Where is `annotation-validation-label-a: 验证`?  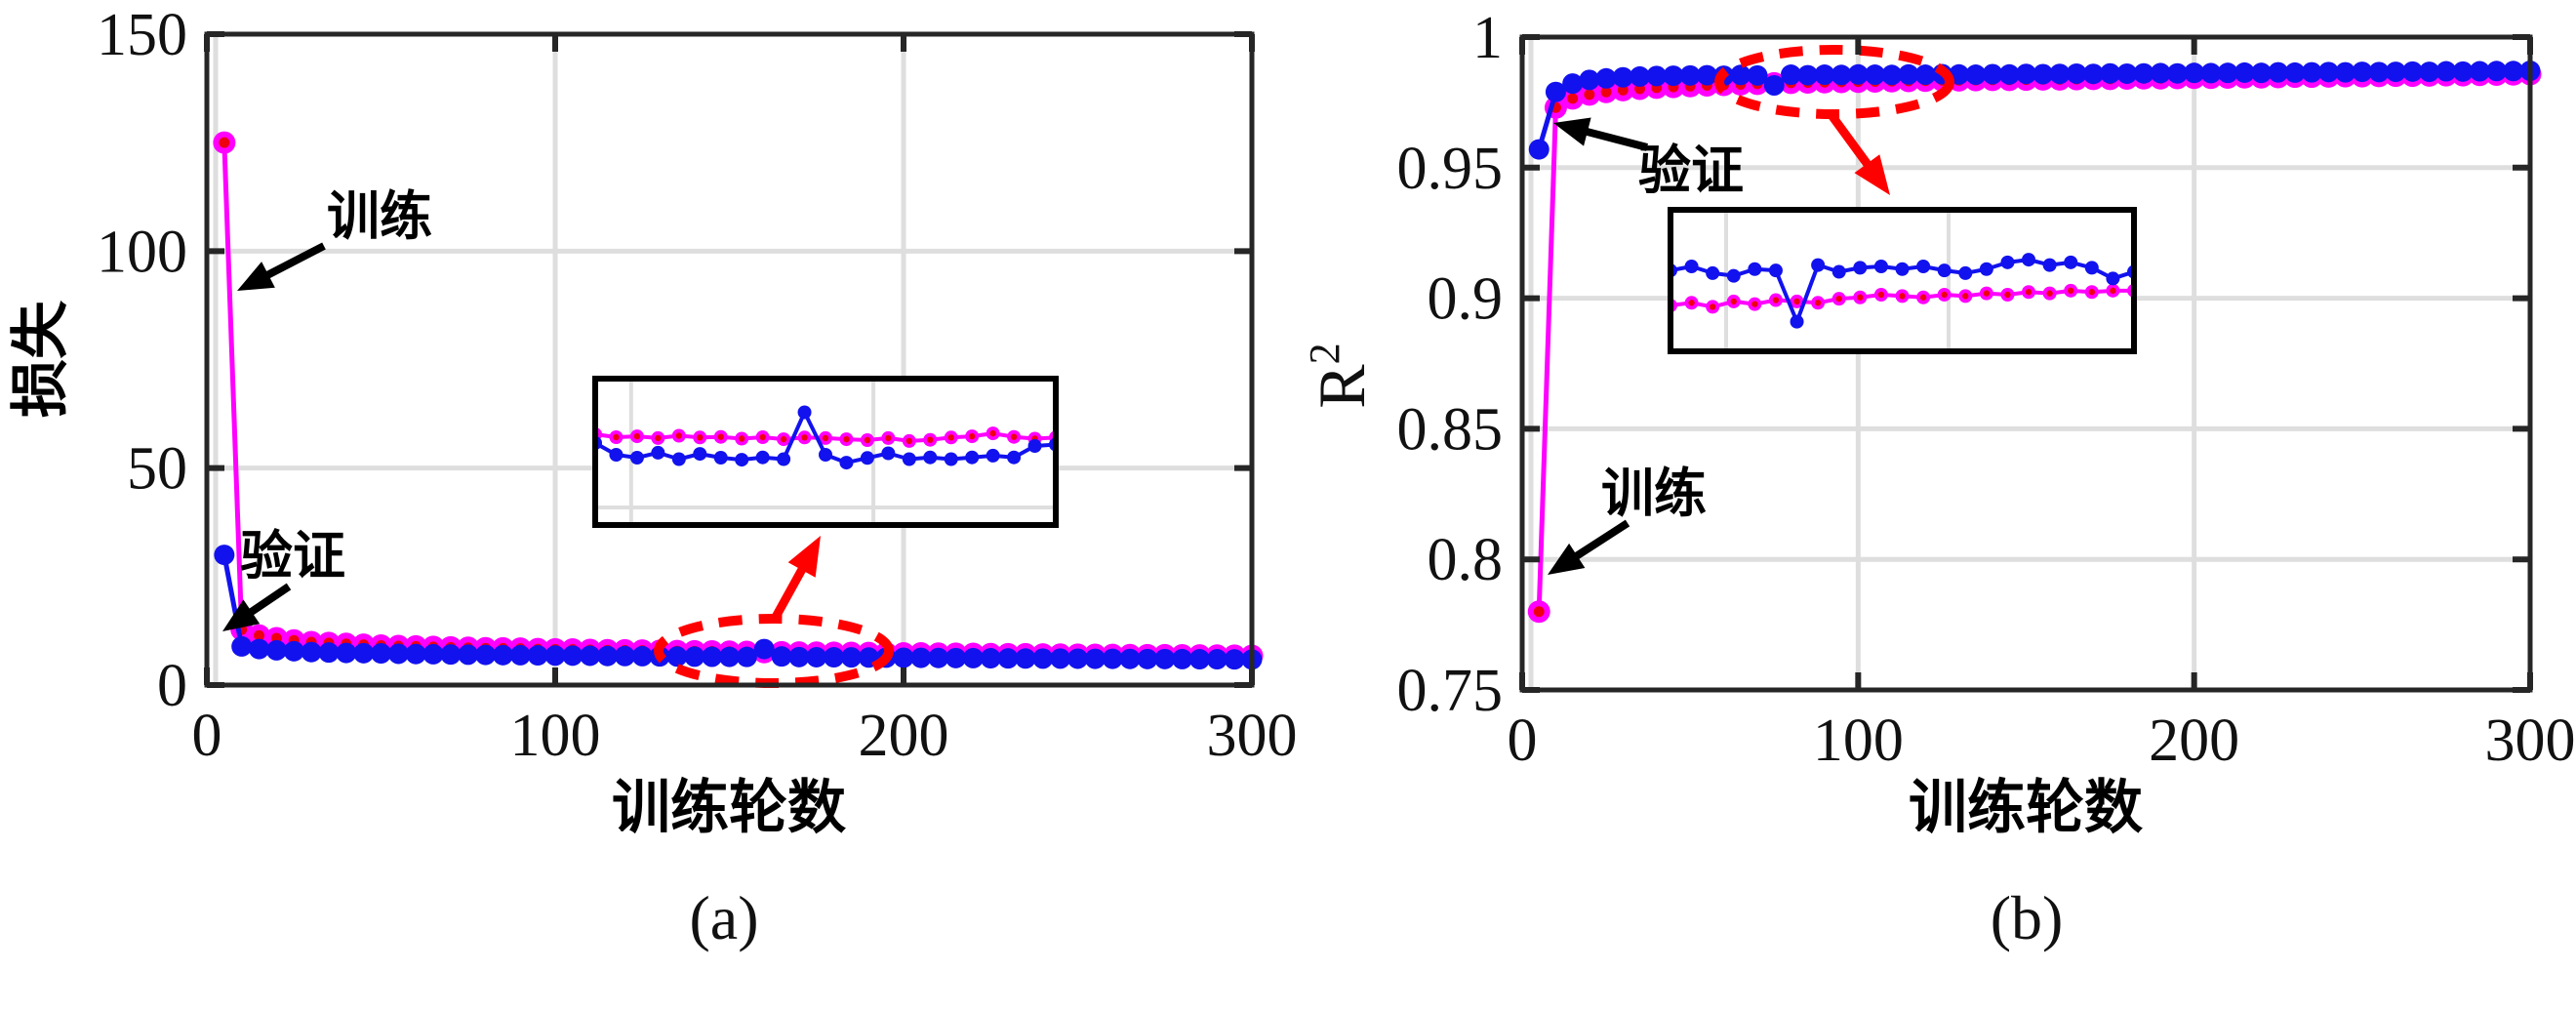
annotation-validation-label-a: 验证 is located at coordinates (292, 556).